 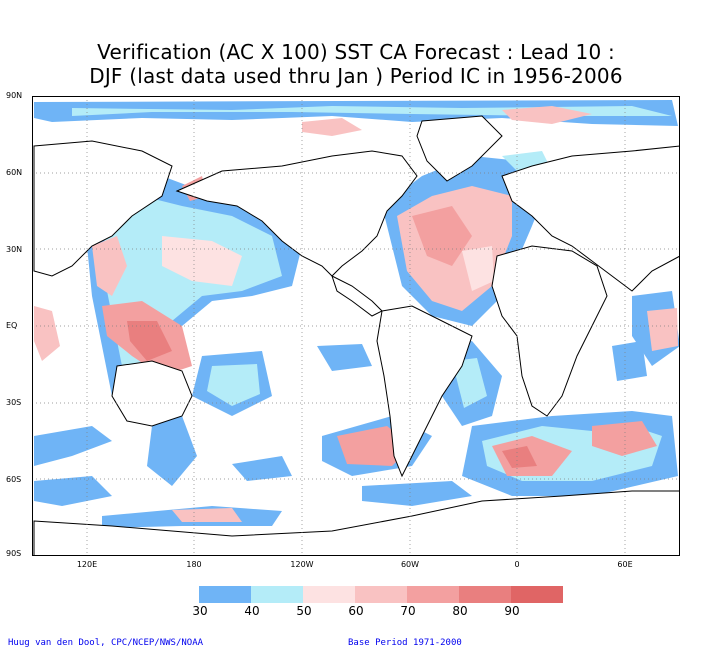 What do you see at coordinates (14, 553) in the screenshot?
I see `lat-label-90s: 90S` at bounding box center [14, 553].